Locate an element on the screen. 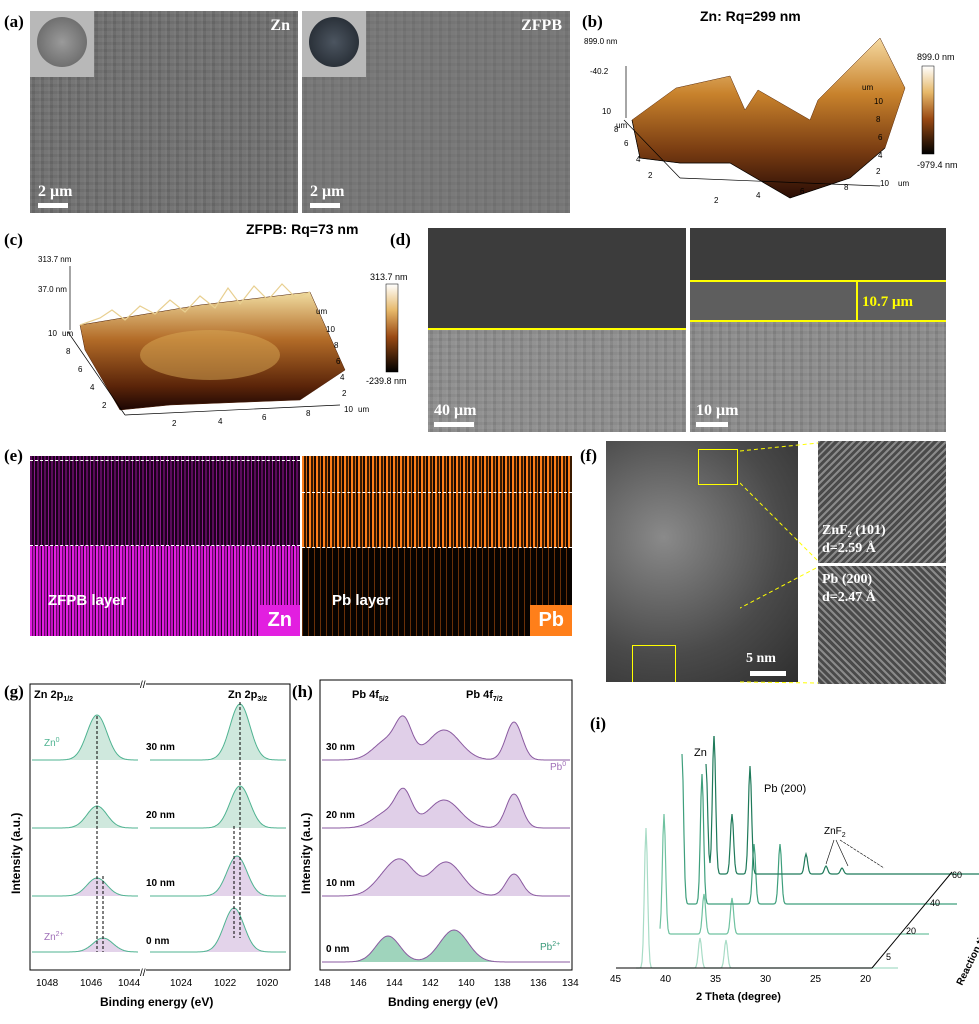 This screenshot has height=1024, width=979. svg-text: Pb 4f7/2 is located at coordinates (484, 696).